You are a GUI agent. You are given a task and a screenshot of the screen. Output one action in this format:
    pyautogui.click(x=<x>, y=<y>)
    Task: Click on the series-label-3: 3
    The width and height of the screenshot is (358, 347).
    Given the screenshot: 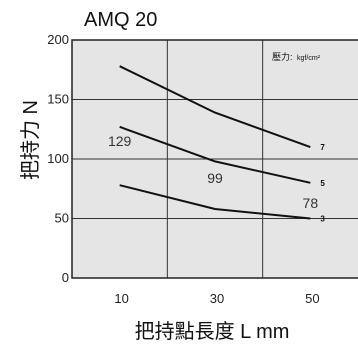 What is the action you would take?
    pyautogui.click(x=322, y=219)
    